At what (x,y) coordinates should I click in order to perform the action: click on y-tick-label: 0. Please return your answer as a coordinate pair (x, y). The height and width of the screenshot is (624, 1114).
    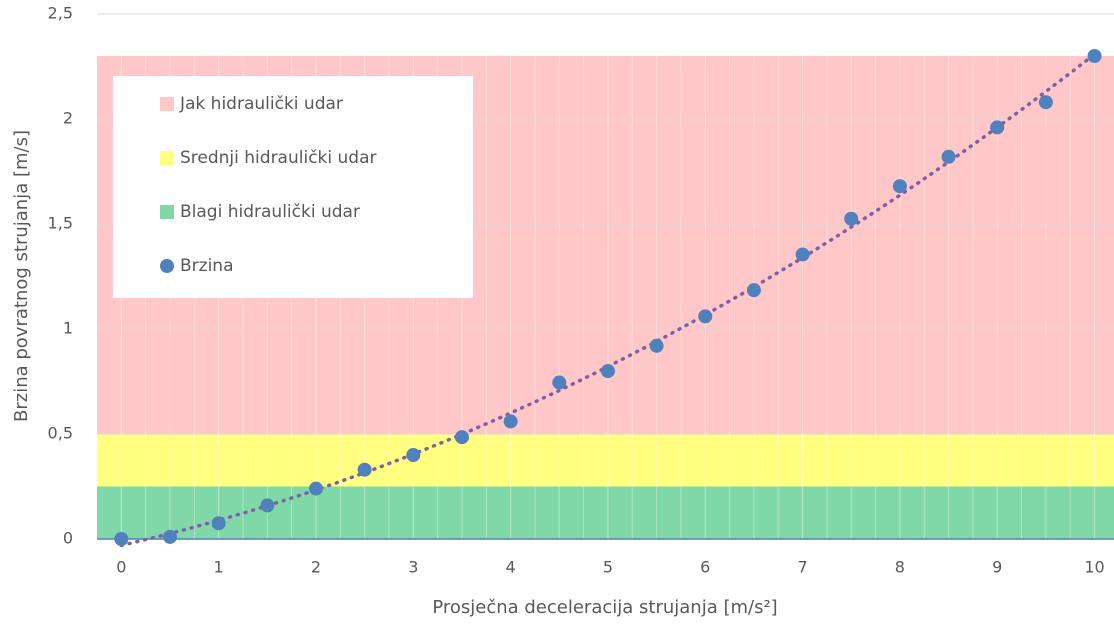
    Looking at the image, I should click on (68, 538).